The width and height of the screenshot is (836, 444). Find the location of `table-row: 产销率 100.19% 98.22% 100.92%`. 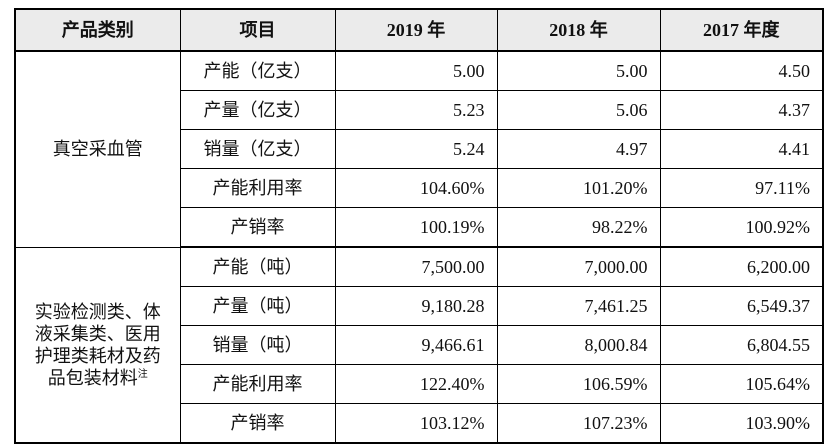

table-row: 产销率 100.19% 98.22% 100.92% is located at coordinates (419, 227).